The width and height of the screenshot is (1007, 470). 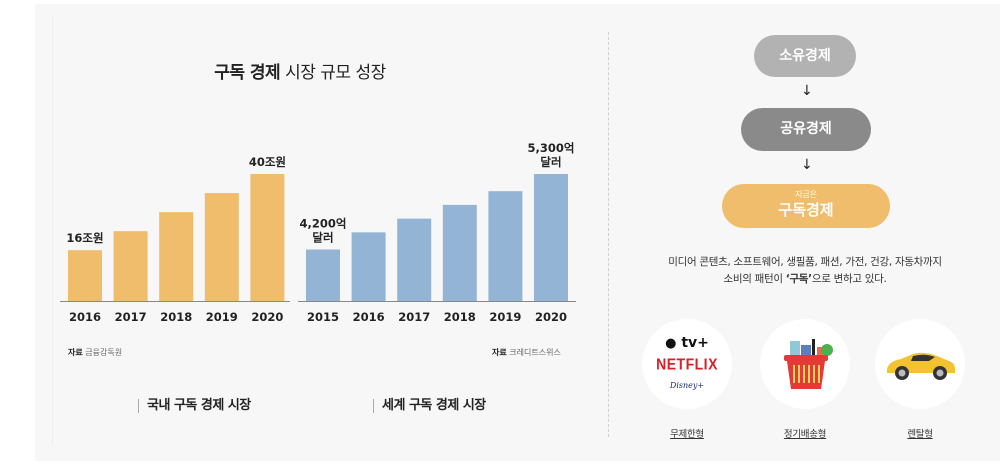 What do you see at coordinates (414, 317) in the screenshot?
I see `world-tick-label: 2017` at bounding box center [414, 317].